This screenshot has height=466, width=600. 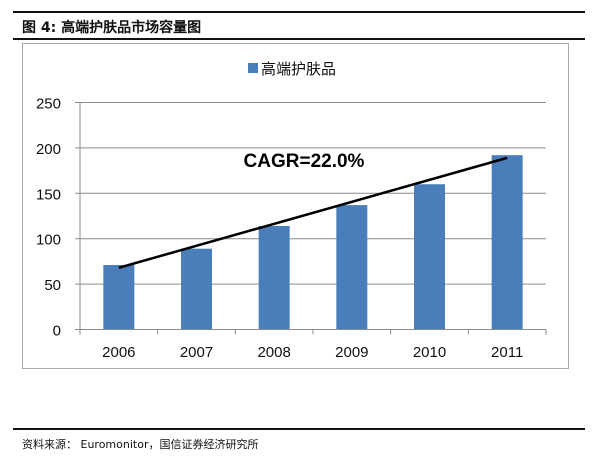 What do you see at coordinates (351, 352) in the screenshot?
I see `x-tick-label: 2009` at bounding box center [351, 352].